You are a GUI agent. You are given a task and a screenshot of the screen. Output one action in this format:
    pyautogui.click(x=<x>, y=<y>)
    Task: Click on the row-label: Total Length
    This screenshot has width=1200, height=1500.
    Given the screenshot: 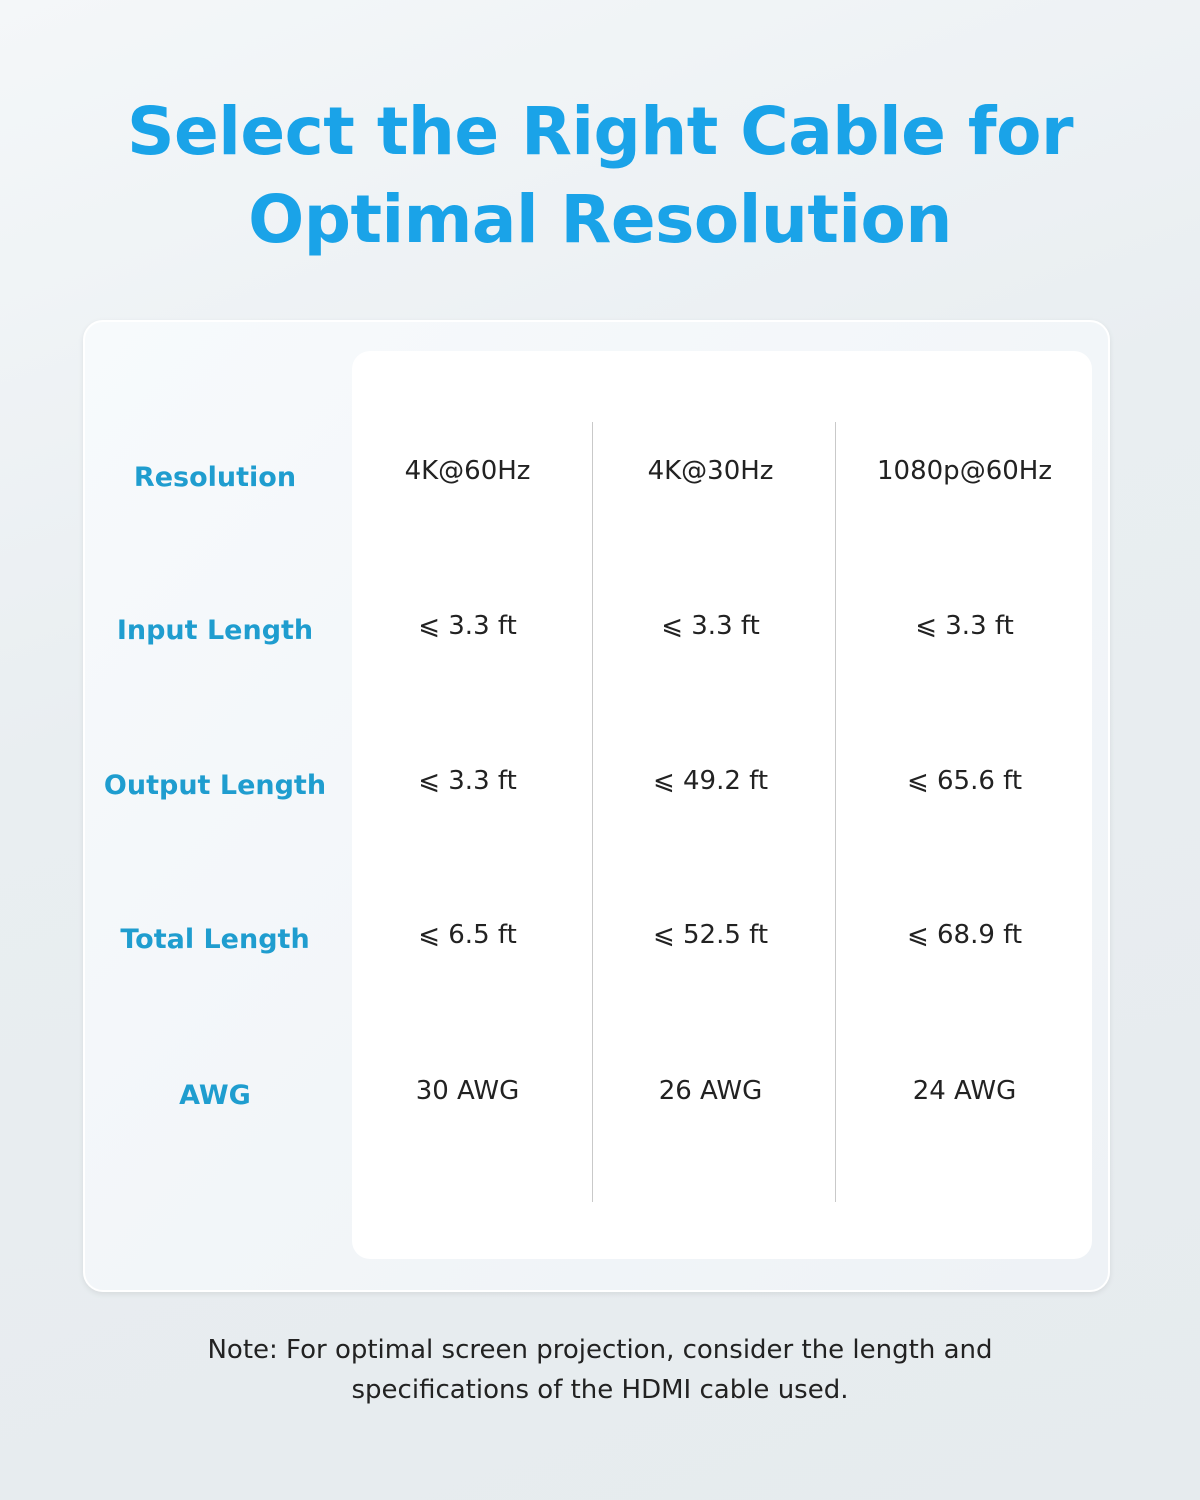 What is the action you would take?
    pyautogui.click(x=215, y=939)
    